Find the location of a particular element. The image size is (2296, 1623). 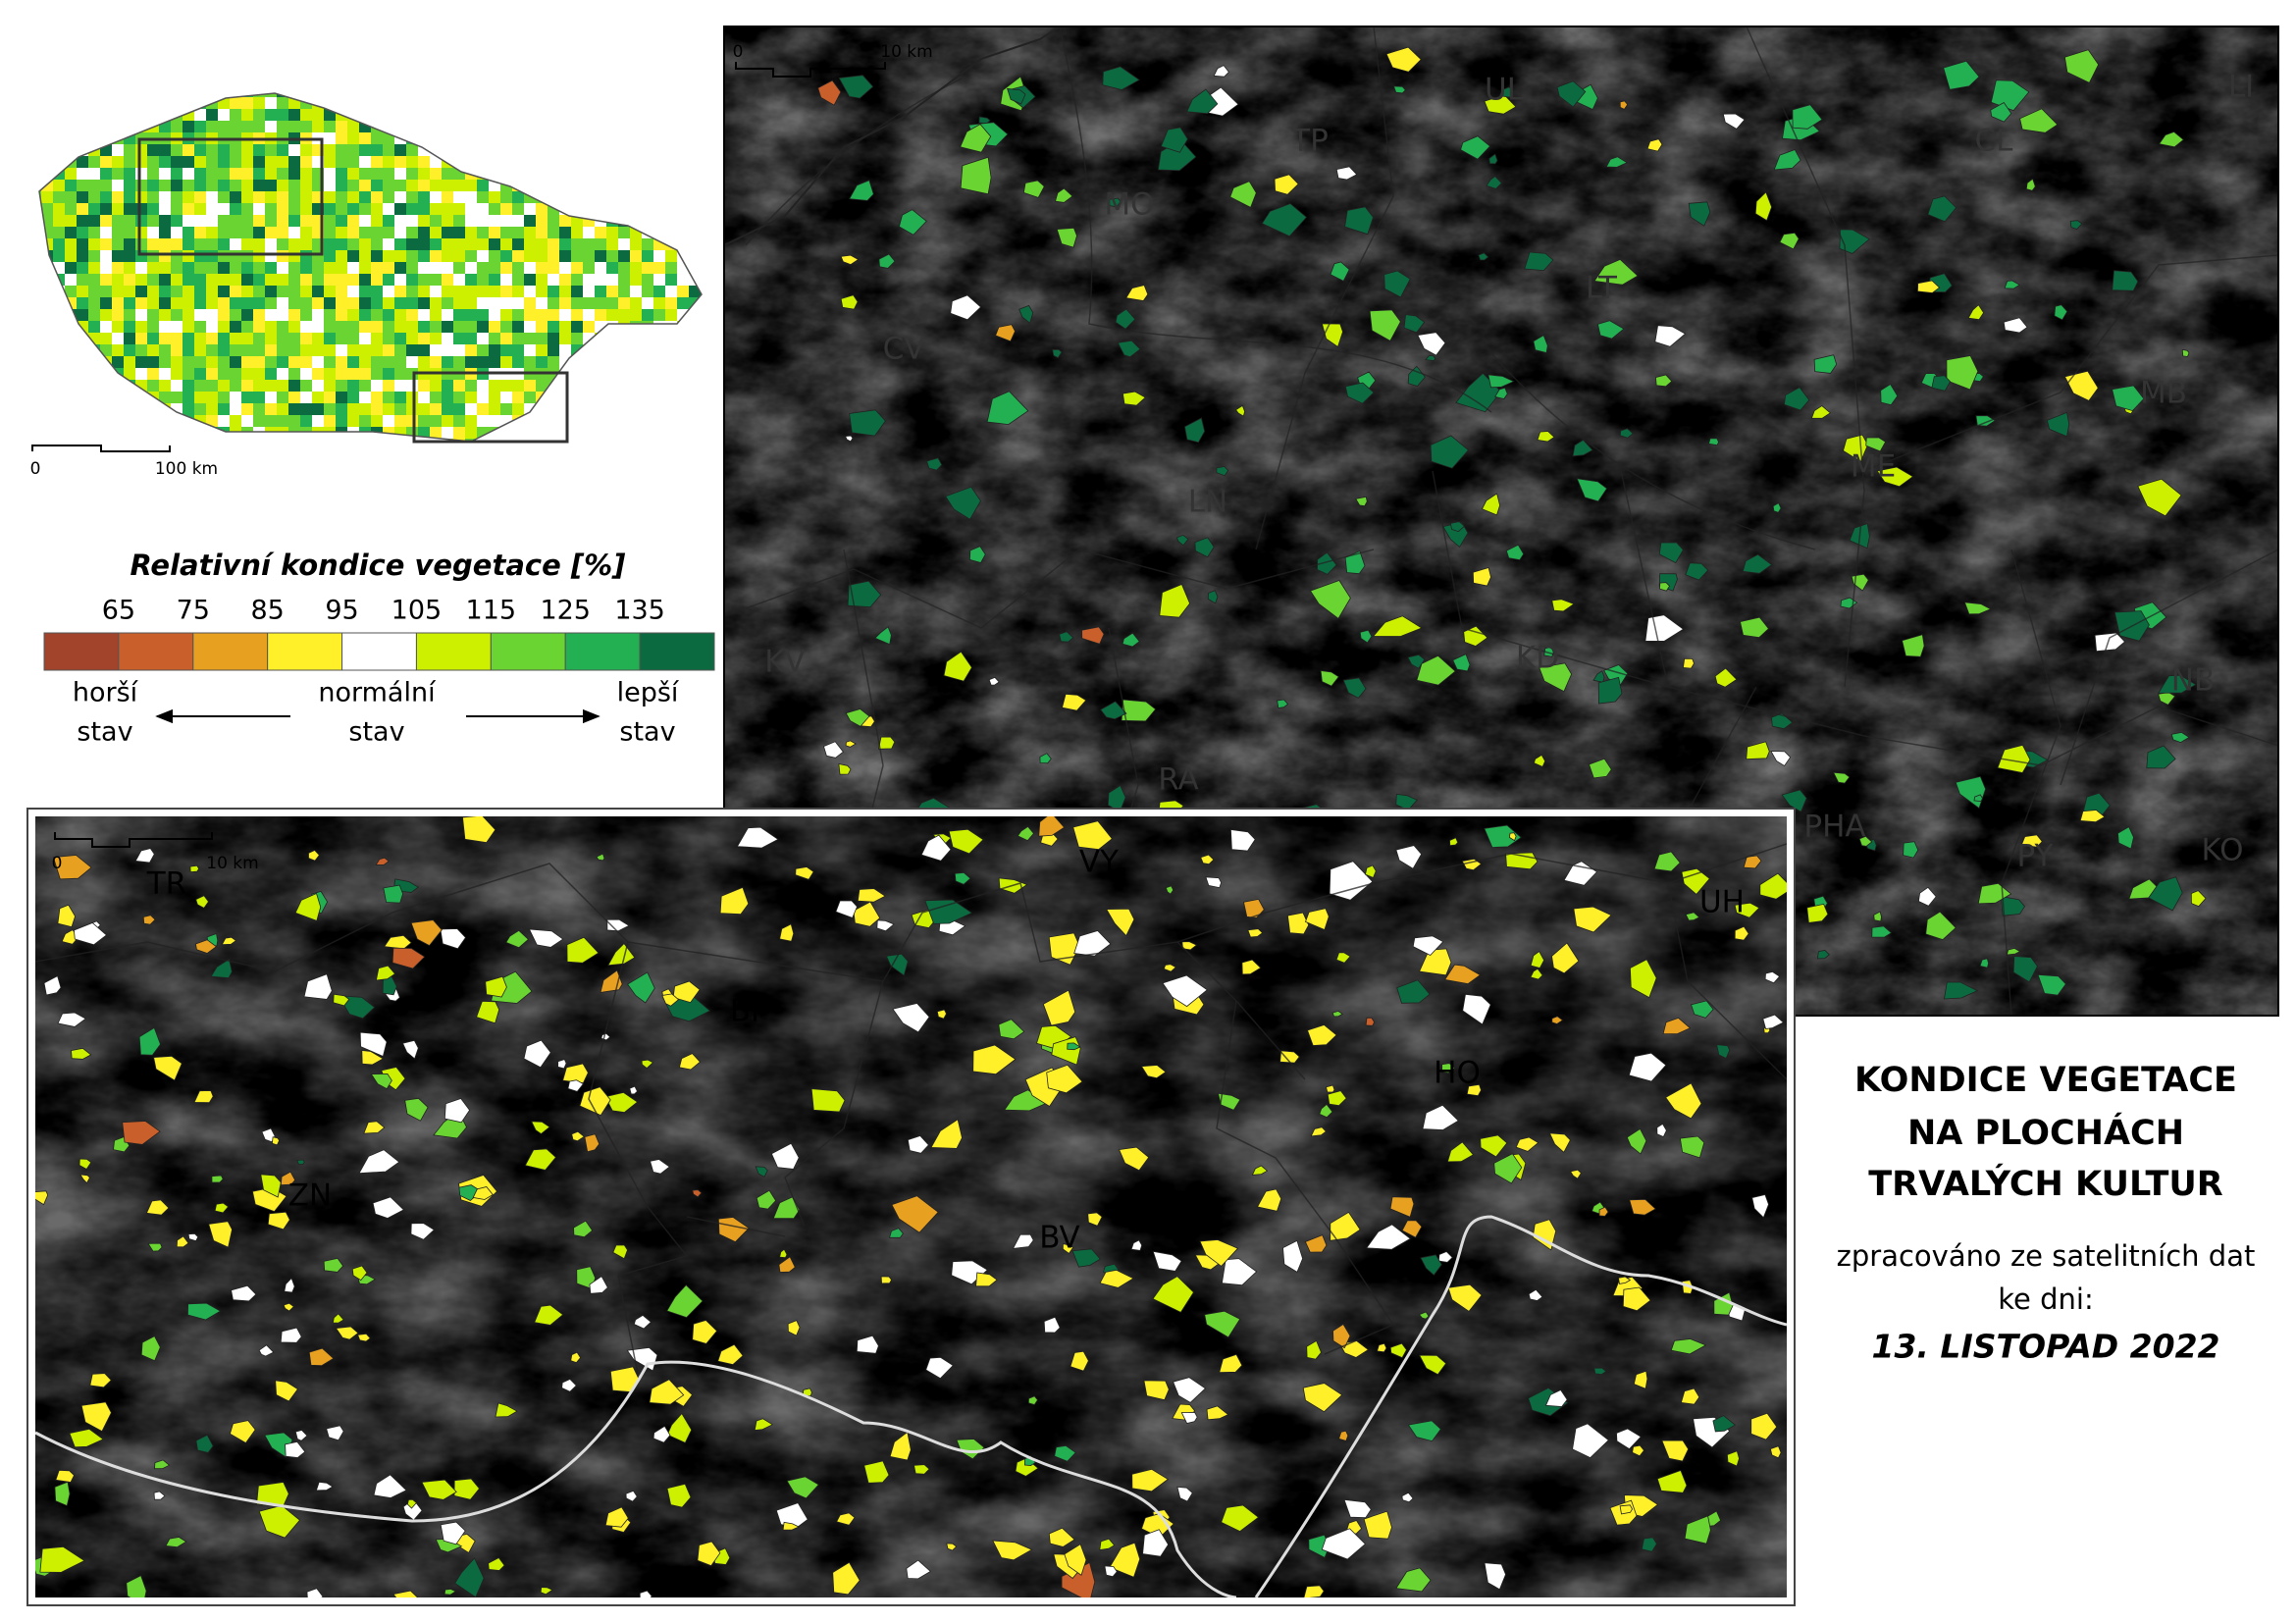

region-label: CL is located at coordinates (1994, 141).